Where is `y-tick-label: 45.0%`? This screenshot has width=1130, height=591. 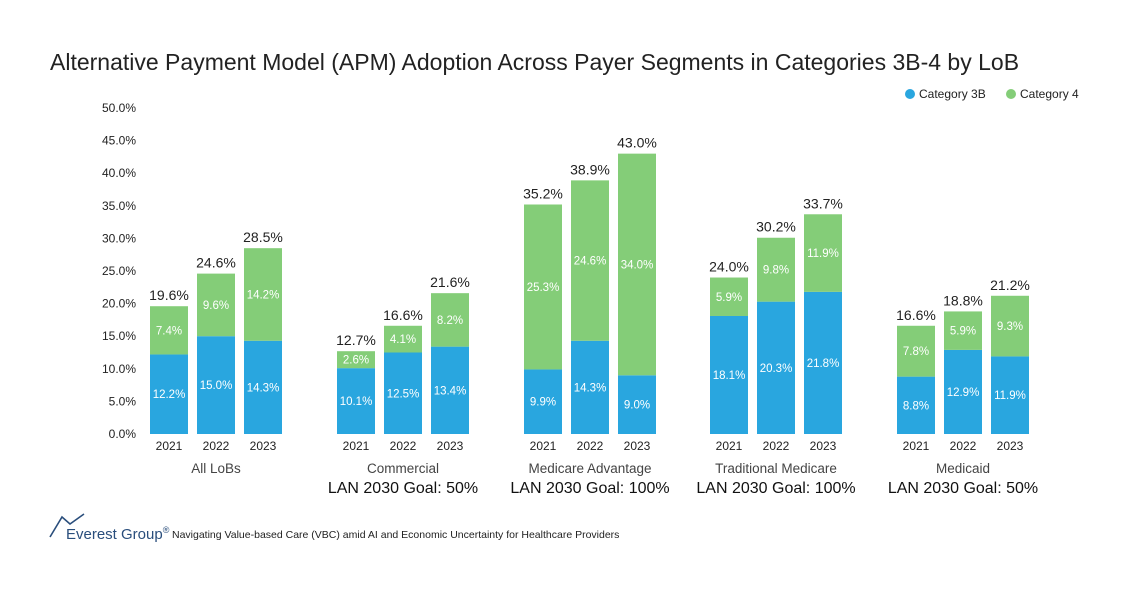
y-tick-label: 45.0% is located at coordinates (119, 141).